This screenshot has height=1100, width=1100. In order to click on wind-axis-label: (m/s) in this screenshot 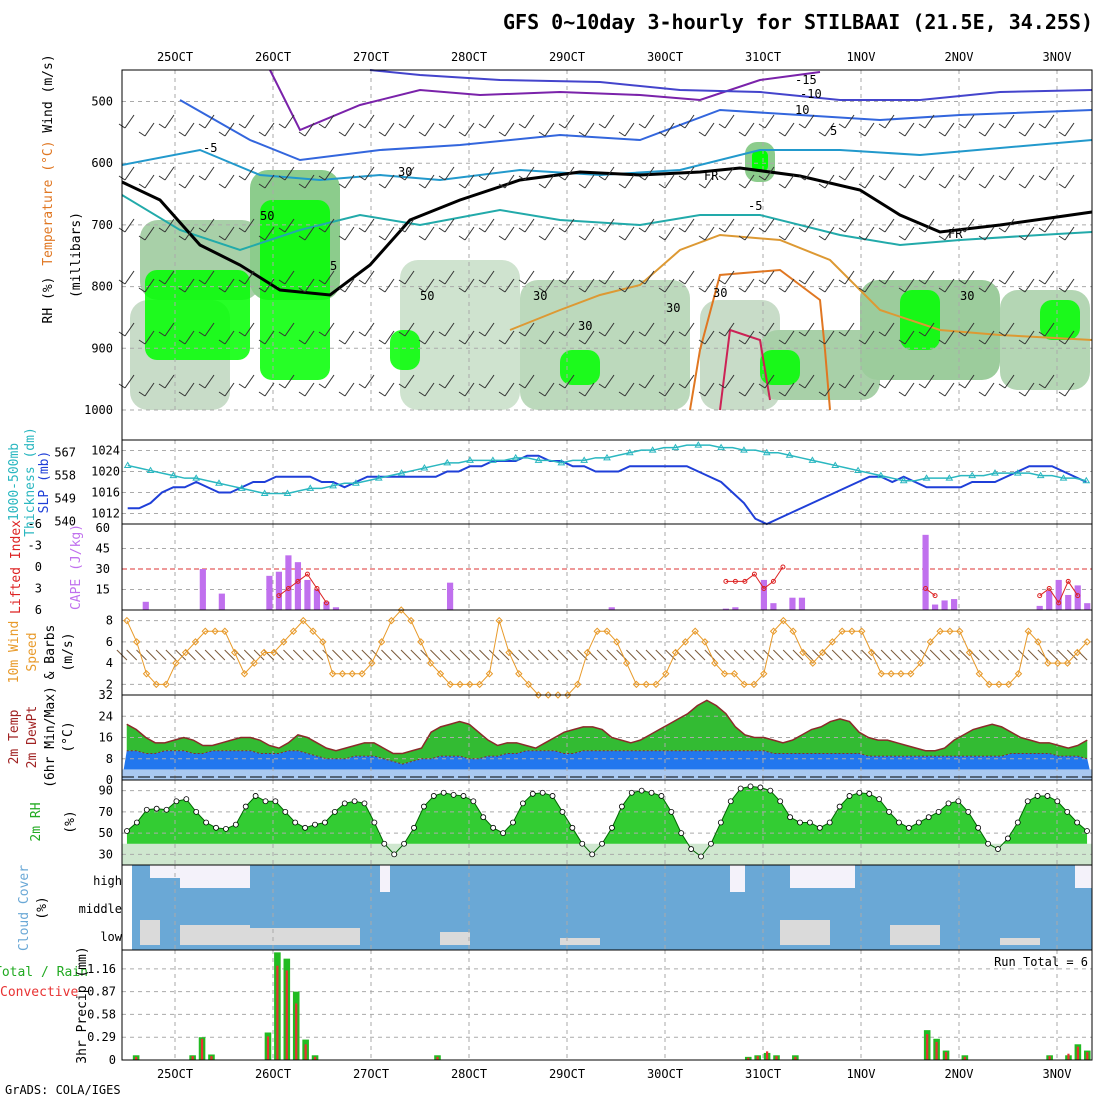, I will do `click(68, 651)`.